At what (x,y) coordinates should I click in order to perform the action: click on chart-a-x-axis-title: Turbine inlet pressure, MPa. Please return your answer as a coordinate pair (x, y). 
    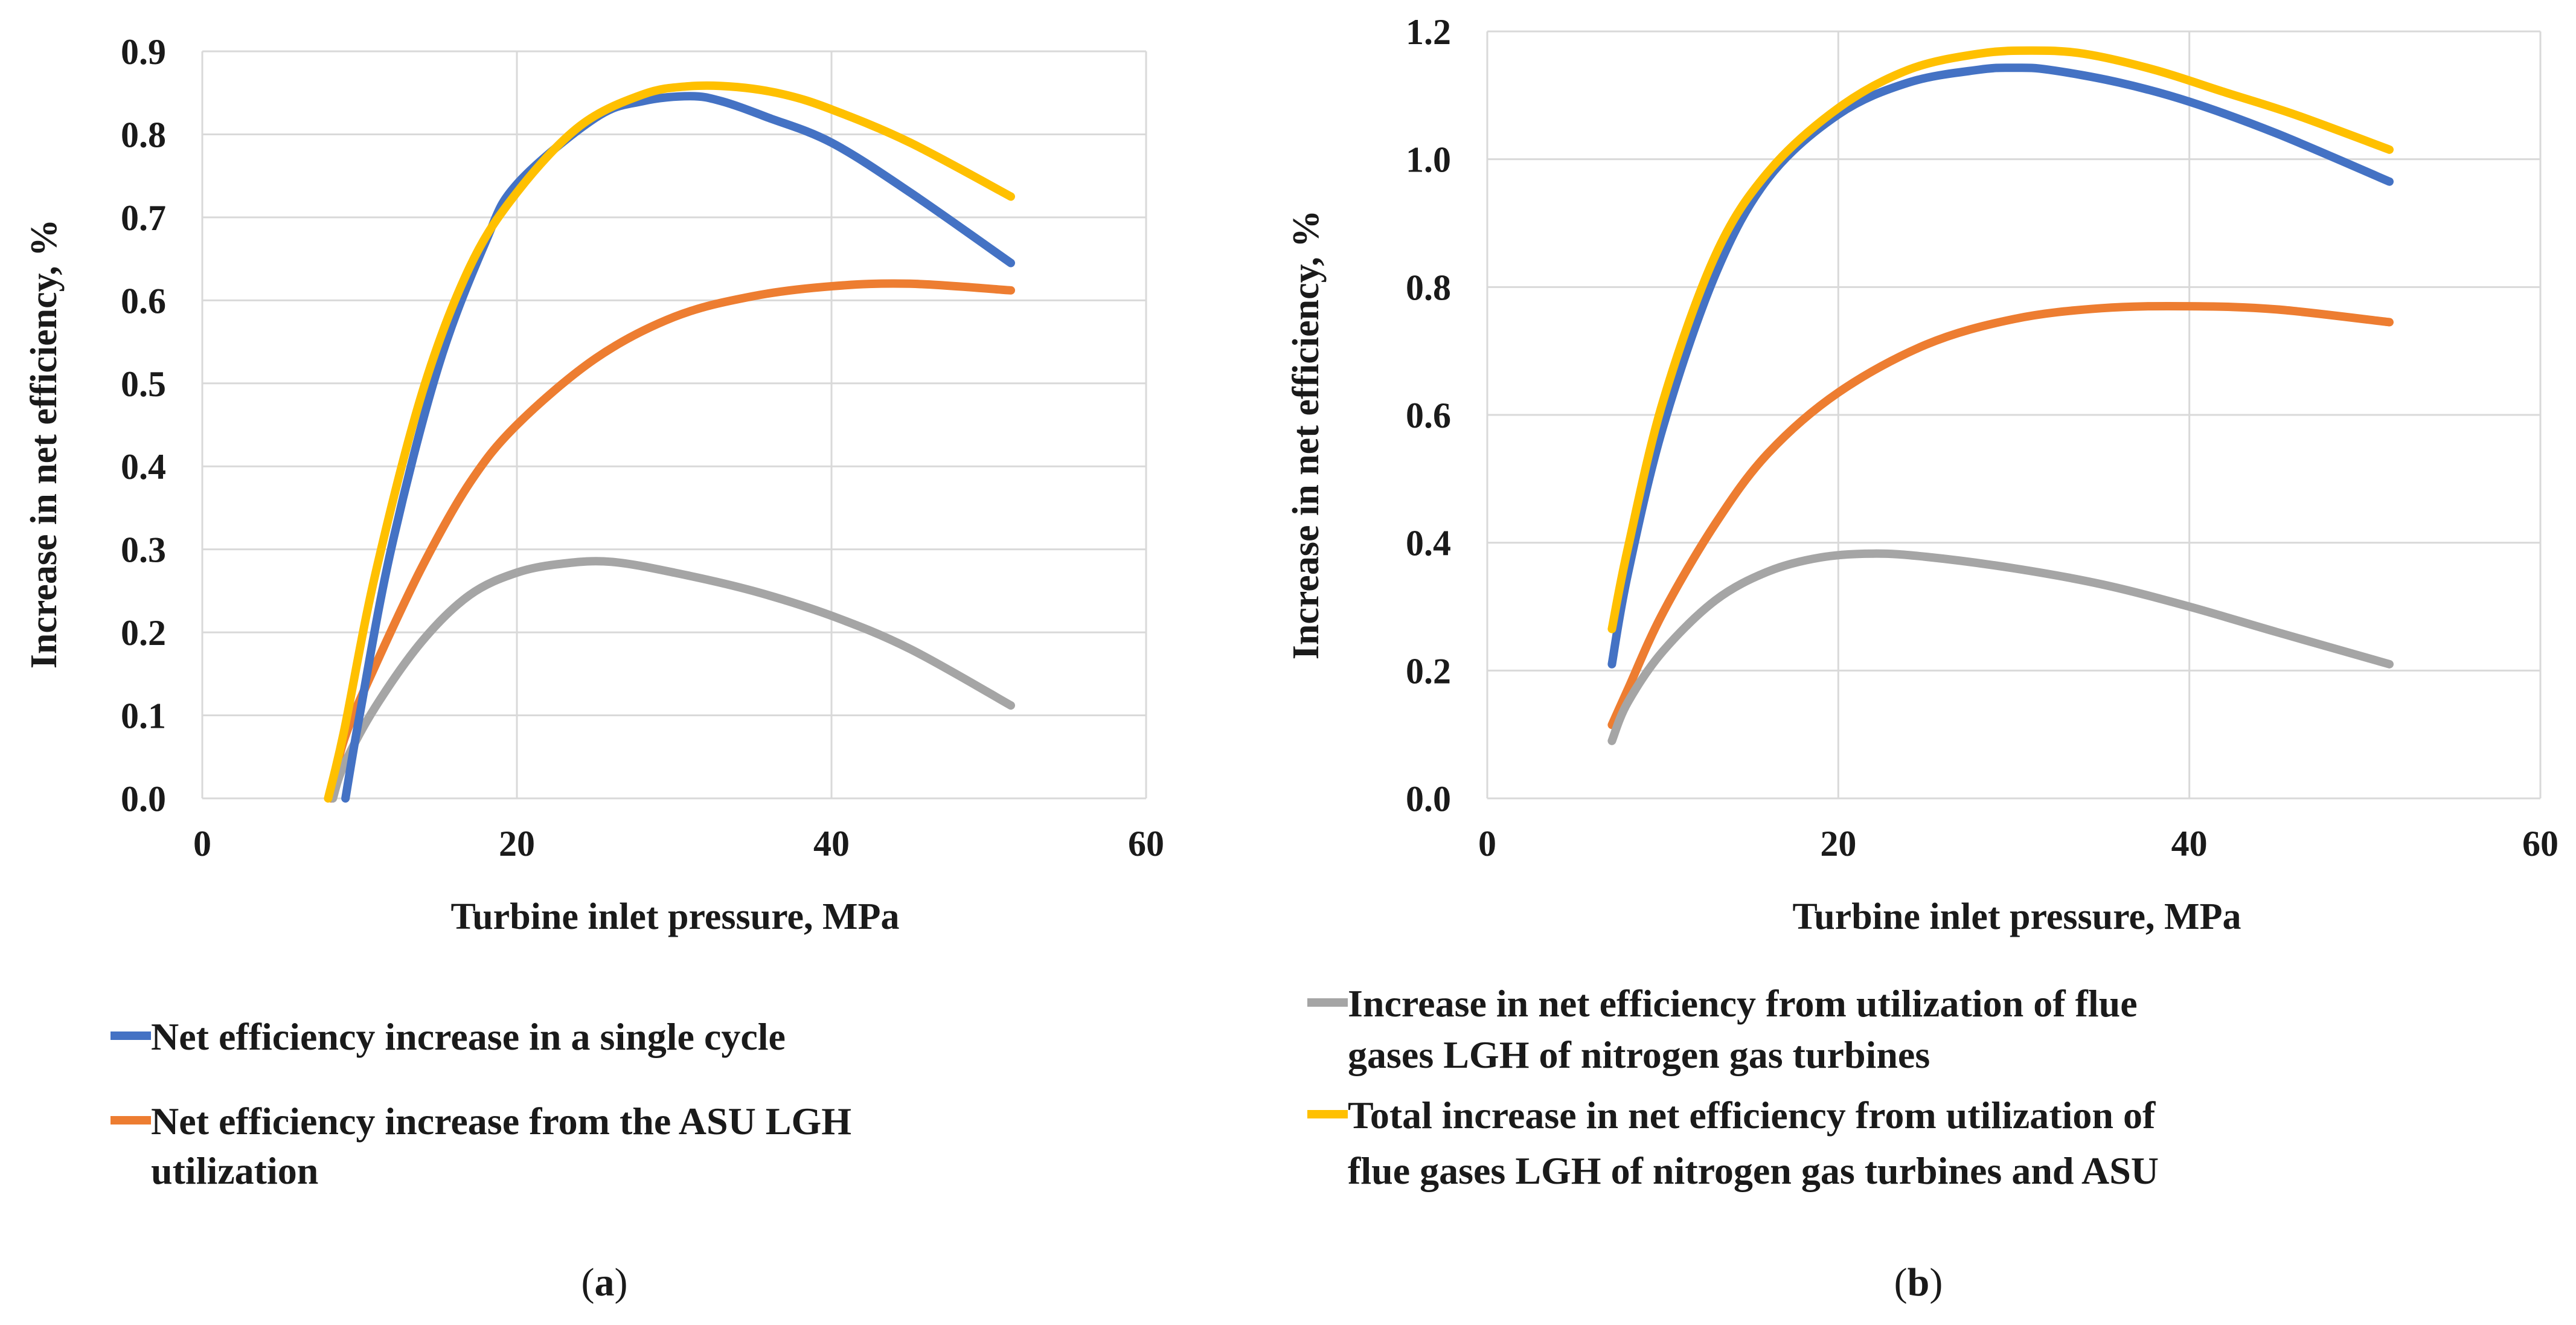
    Looking at the image, I should click on (675, 916).